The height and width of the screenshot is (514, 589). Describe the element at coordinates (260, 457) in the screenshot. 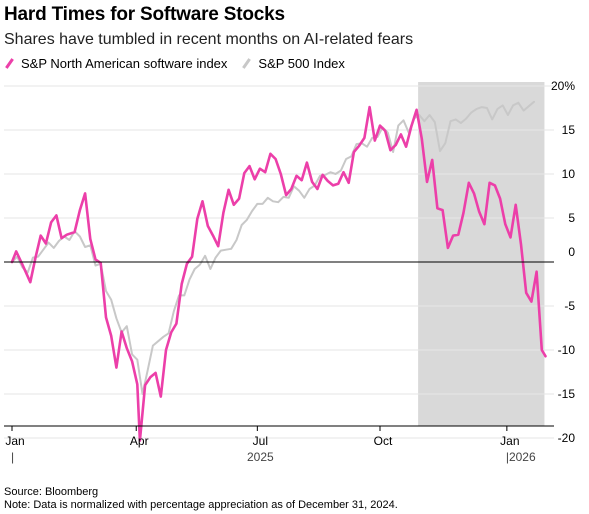

I see `x-tick-sublabel: 2025` at that location.